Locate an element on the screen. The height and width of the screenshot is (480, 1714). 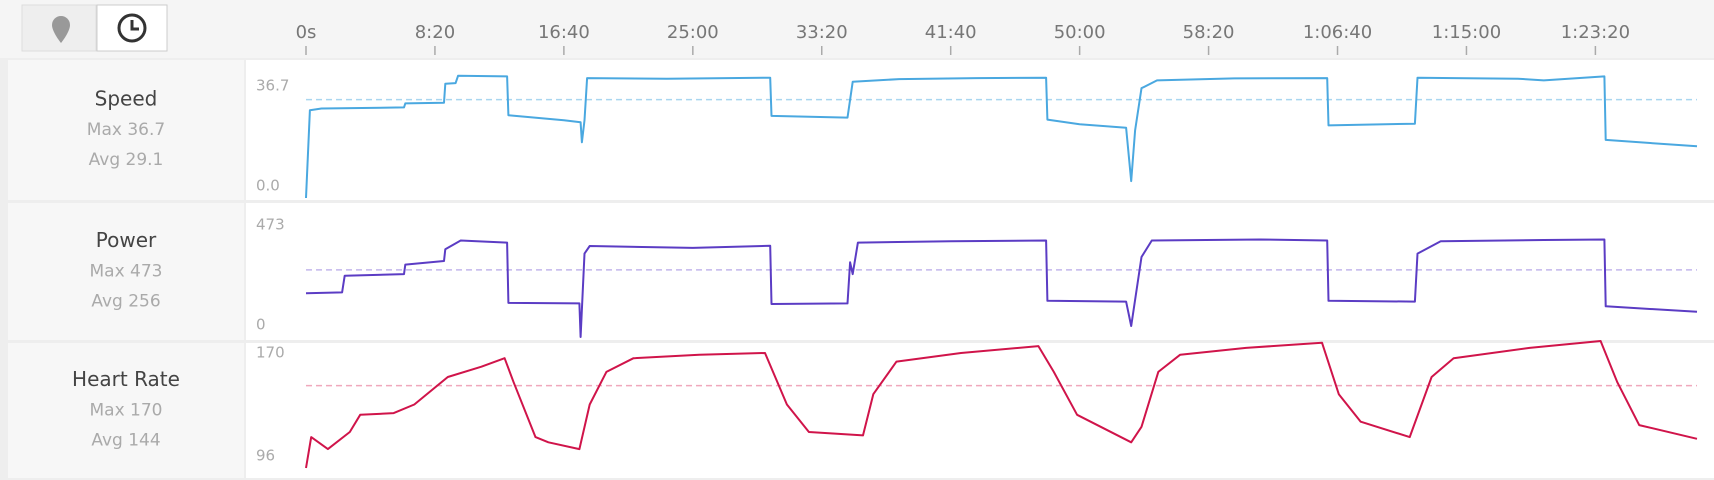
x-tick-label: 50:00 is located at coordinates (1080, 32).